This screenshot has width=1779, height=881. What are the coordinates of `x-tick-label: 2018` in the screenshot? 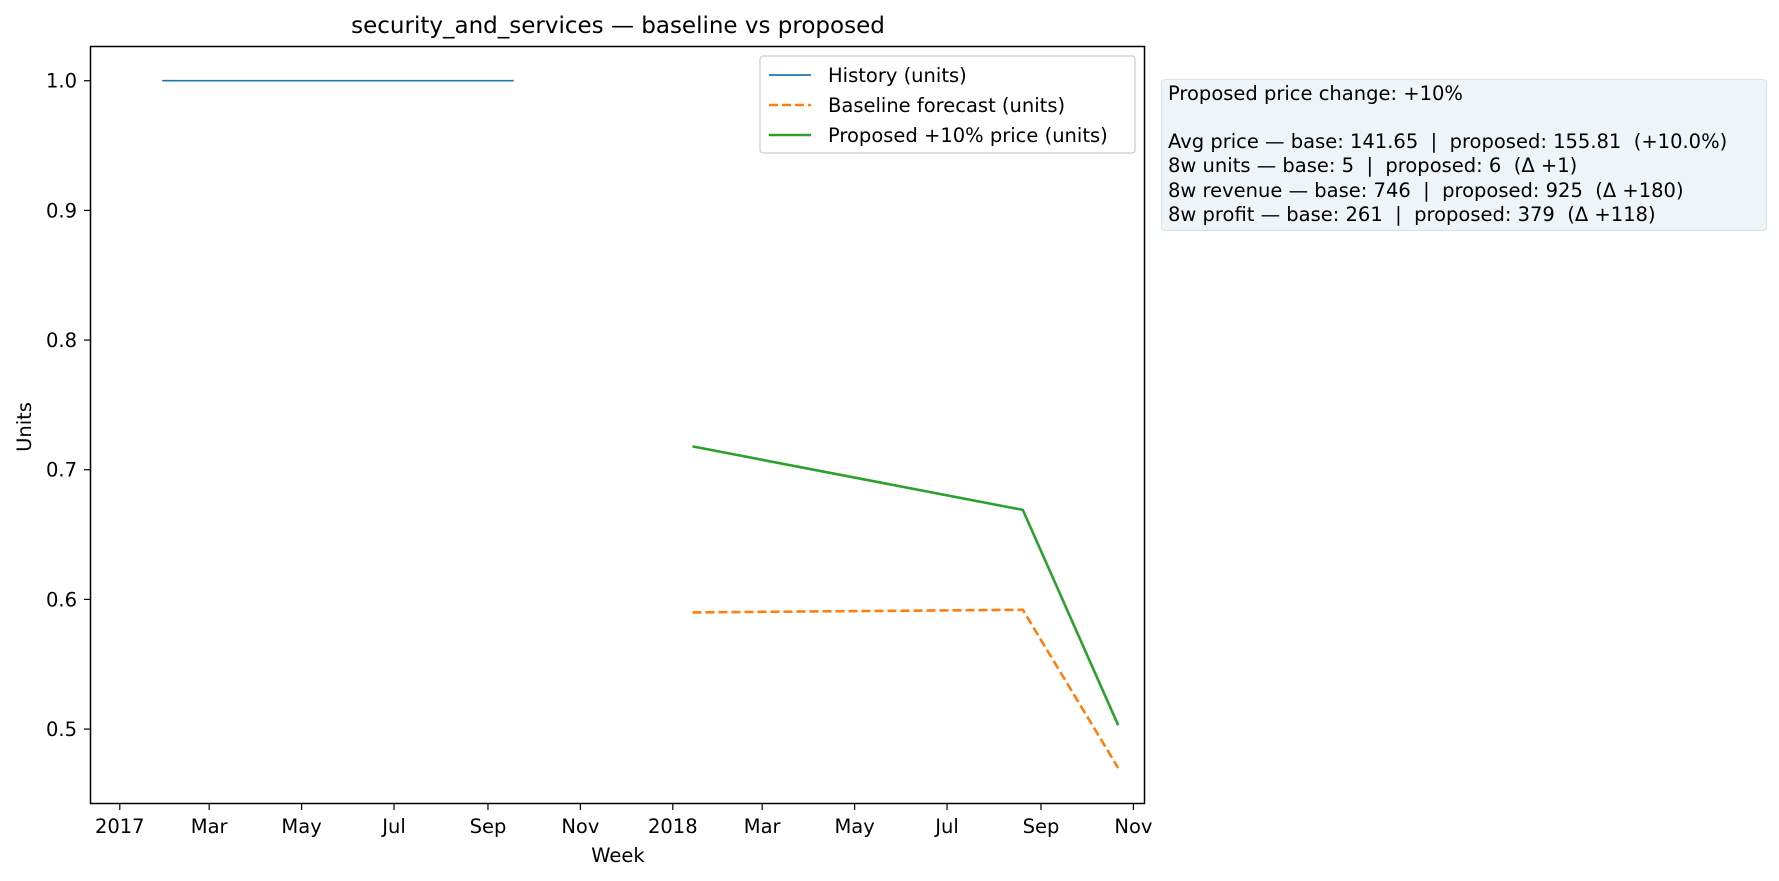 It's located at (673, 826).